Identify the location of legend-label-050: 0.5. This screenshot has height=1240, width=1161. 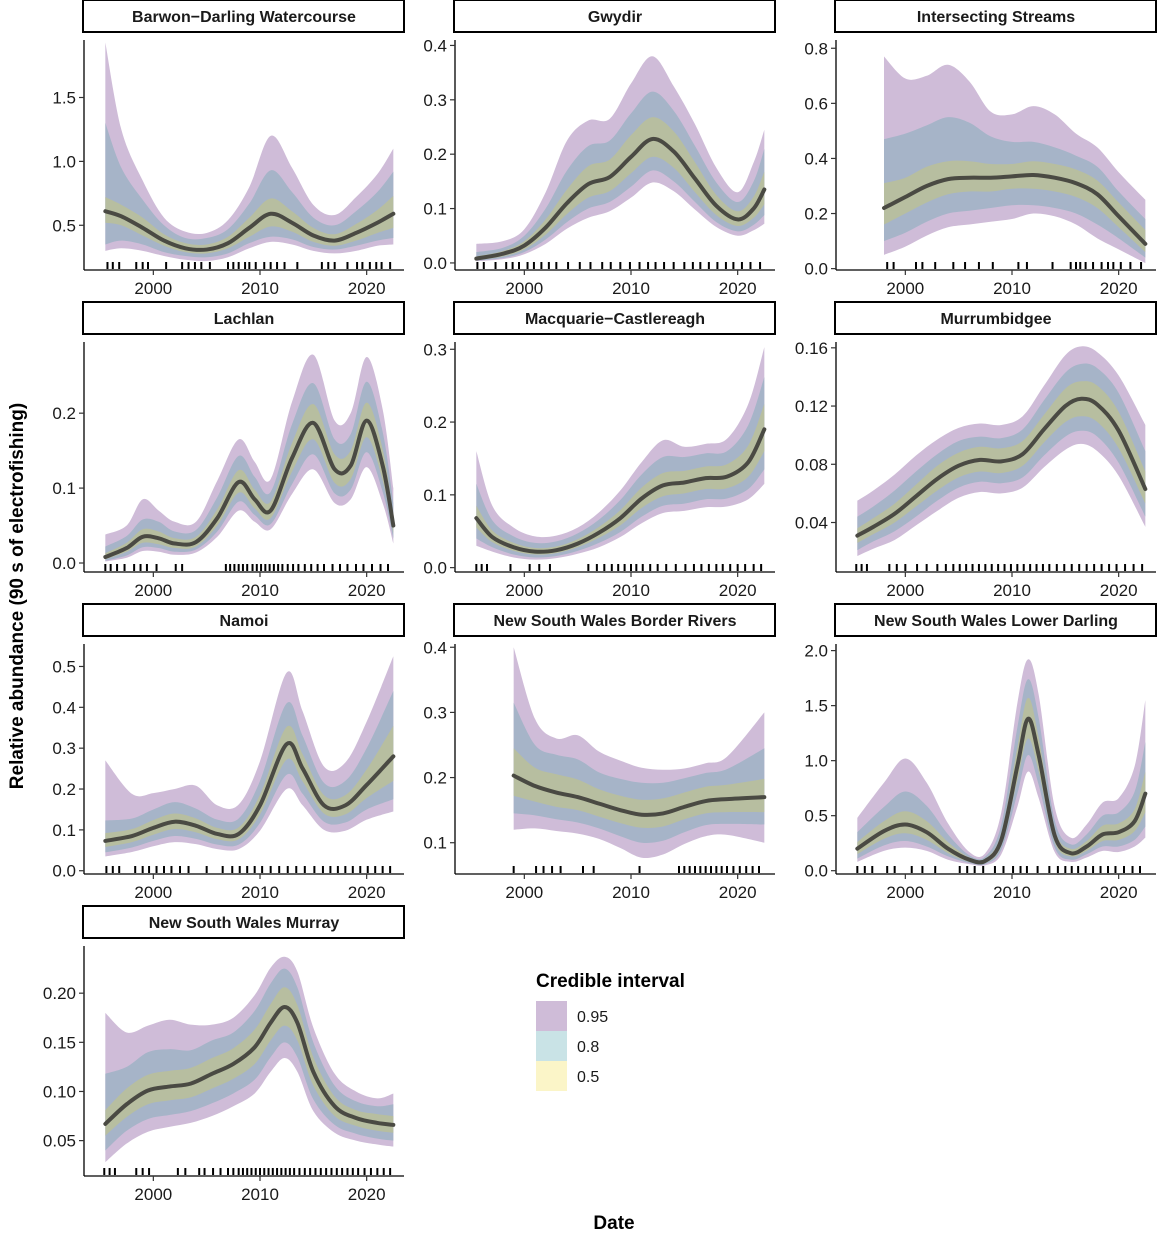
(588, 1077).